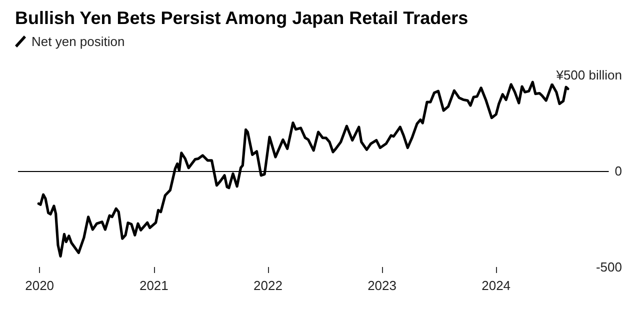 The height and width of the screenshot is (330, 639). Describe the element at coordinates (39, 285) in the screenshot. I see `x-tick-label: 2020` at that location.